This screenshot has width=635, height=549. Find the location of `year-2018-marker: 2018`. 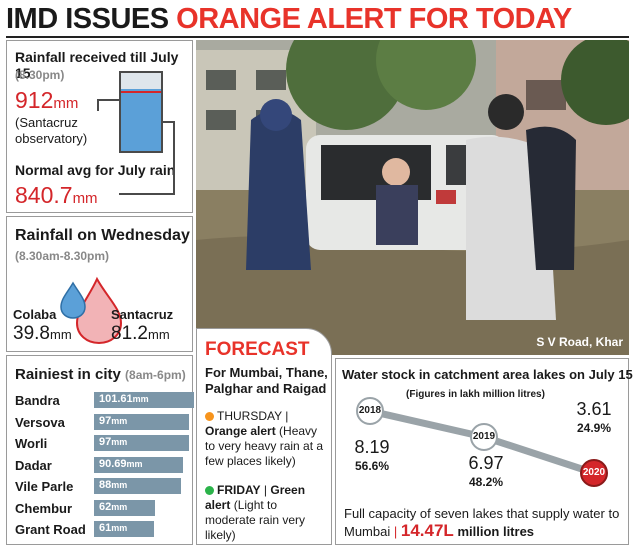

year-2018-marker: 2018 is located at coordinates (370, 411).